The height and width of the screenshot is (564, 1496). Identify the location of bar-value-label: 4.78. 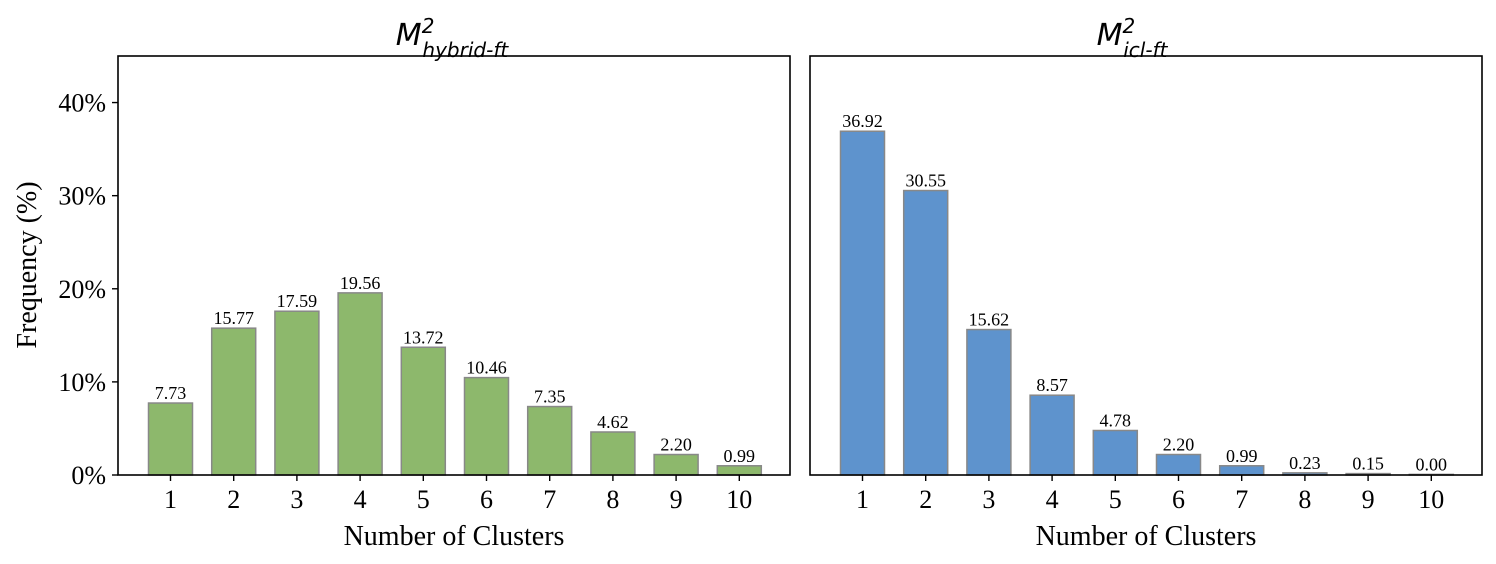
(1116, 420).